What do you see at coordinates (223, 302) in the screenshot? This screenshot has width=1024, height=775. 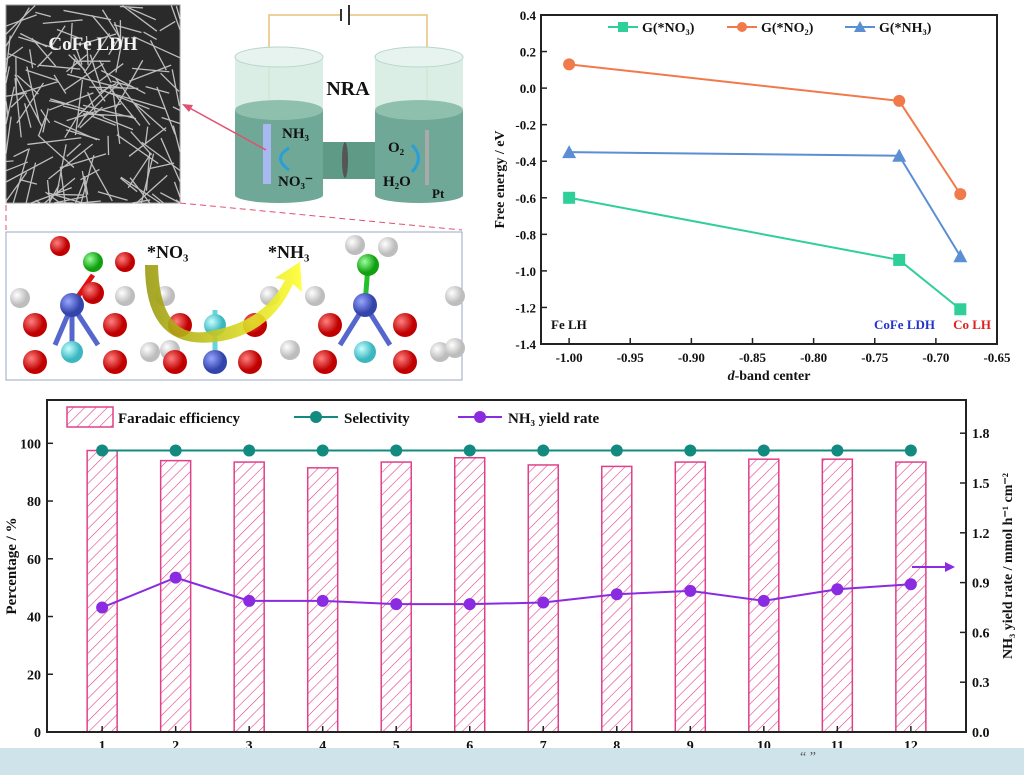 I see `reaction-arrow` at bounding box center [223, 302].